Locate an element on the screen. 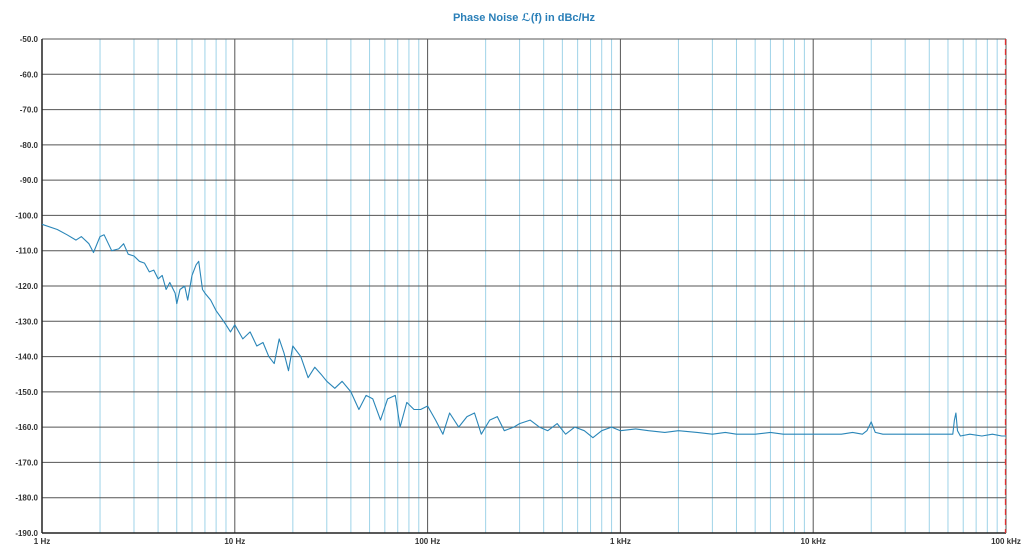 This screenshot has height=553, width=1024. x-tick-label: 10 kHz is located at coordinates (813, 541).